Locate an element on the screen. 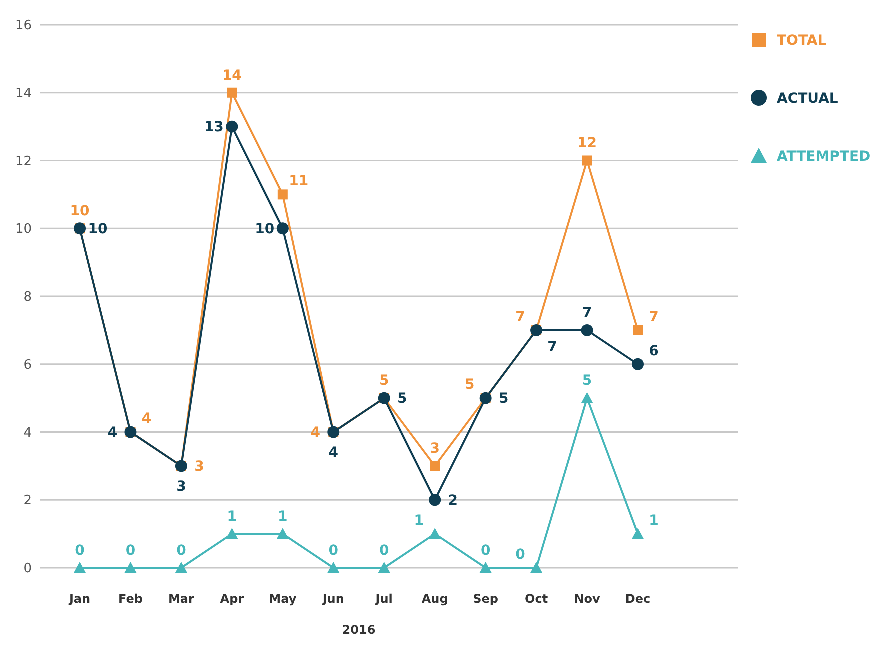  x-tick-label: Jul is located at coordinates (383, 599).